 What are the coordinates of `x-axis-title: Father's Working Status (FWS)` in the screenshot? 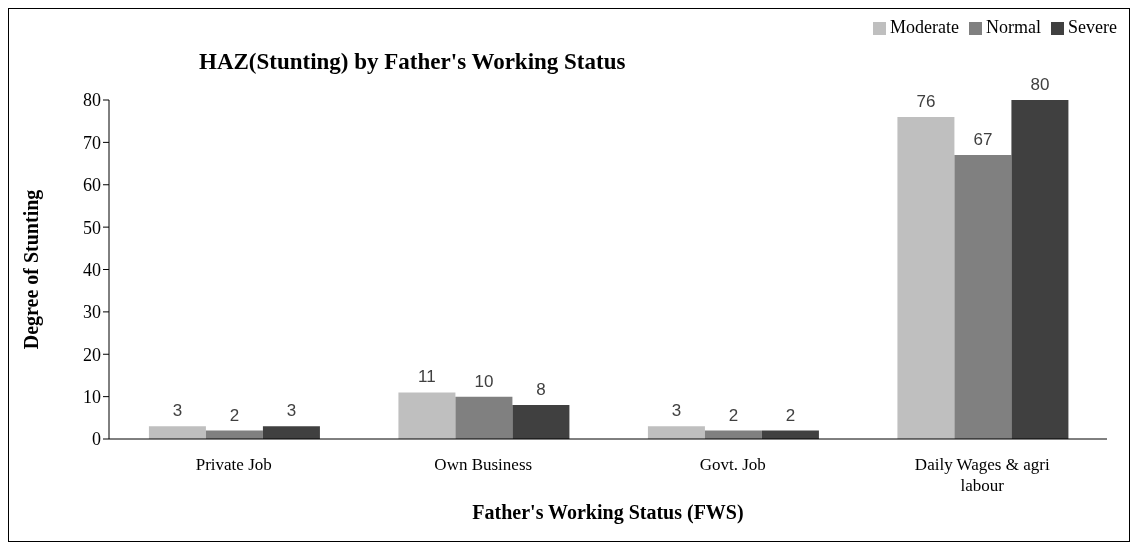 It's located at (608, 512).